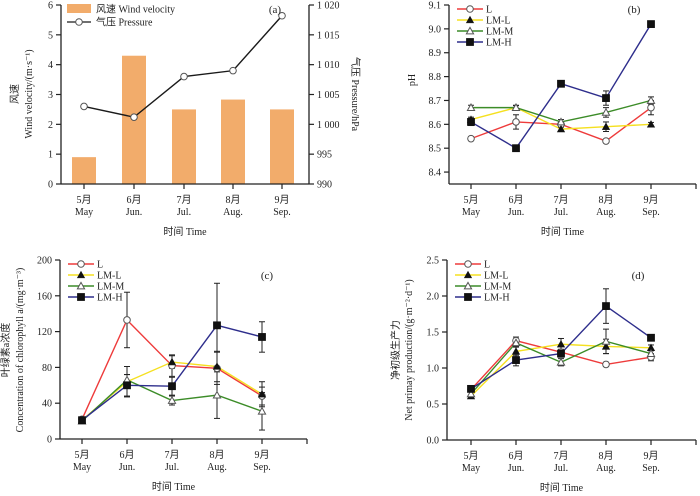 The image size is (700, 496). What do you see at coordinates (433, 261) in the screenshot?
I see `y-tick-label: 2.5` at bounding box center [433, 261].